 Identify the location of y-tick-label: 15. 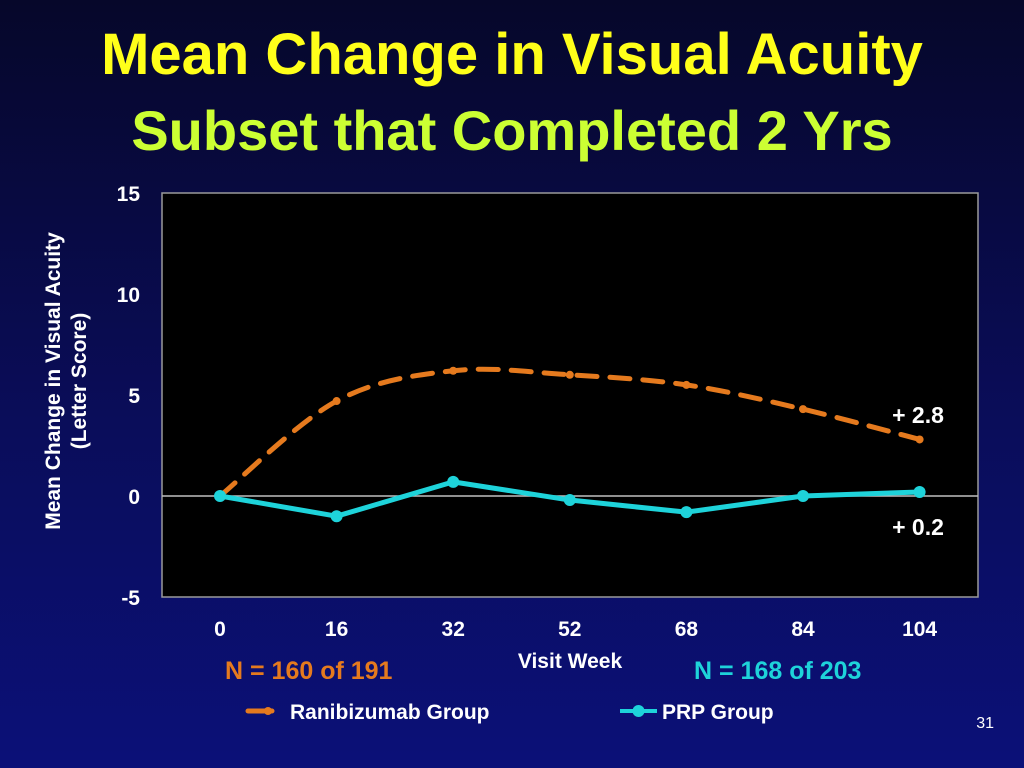
(129, 194).